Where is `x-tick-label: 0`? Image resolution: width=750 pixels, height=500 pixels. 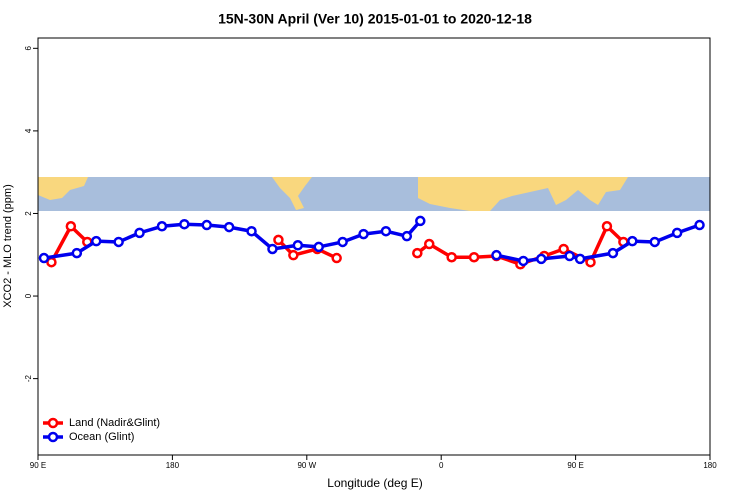
x-tick-label: 0 is located at coordinates (441, 465).